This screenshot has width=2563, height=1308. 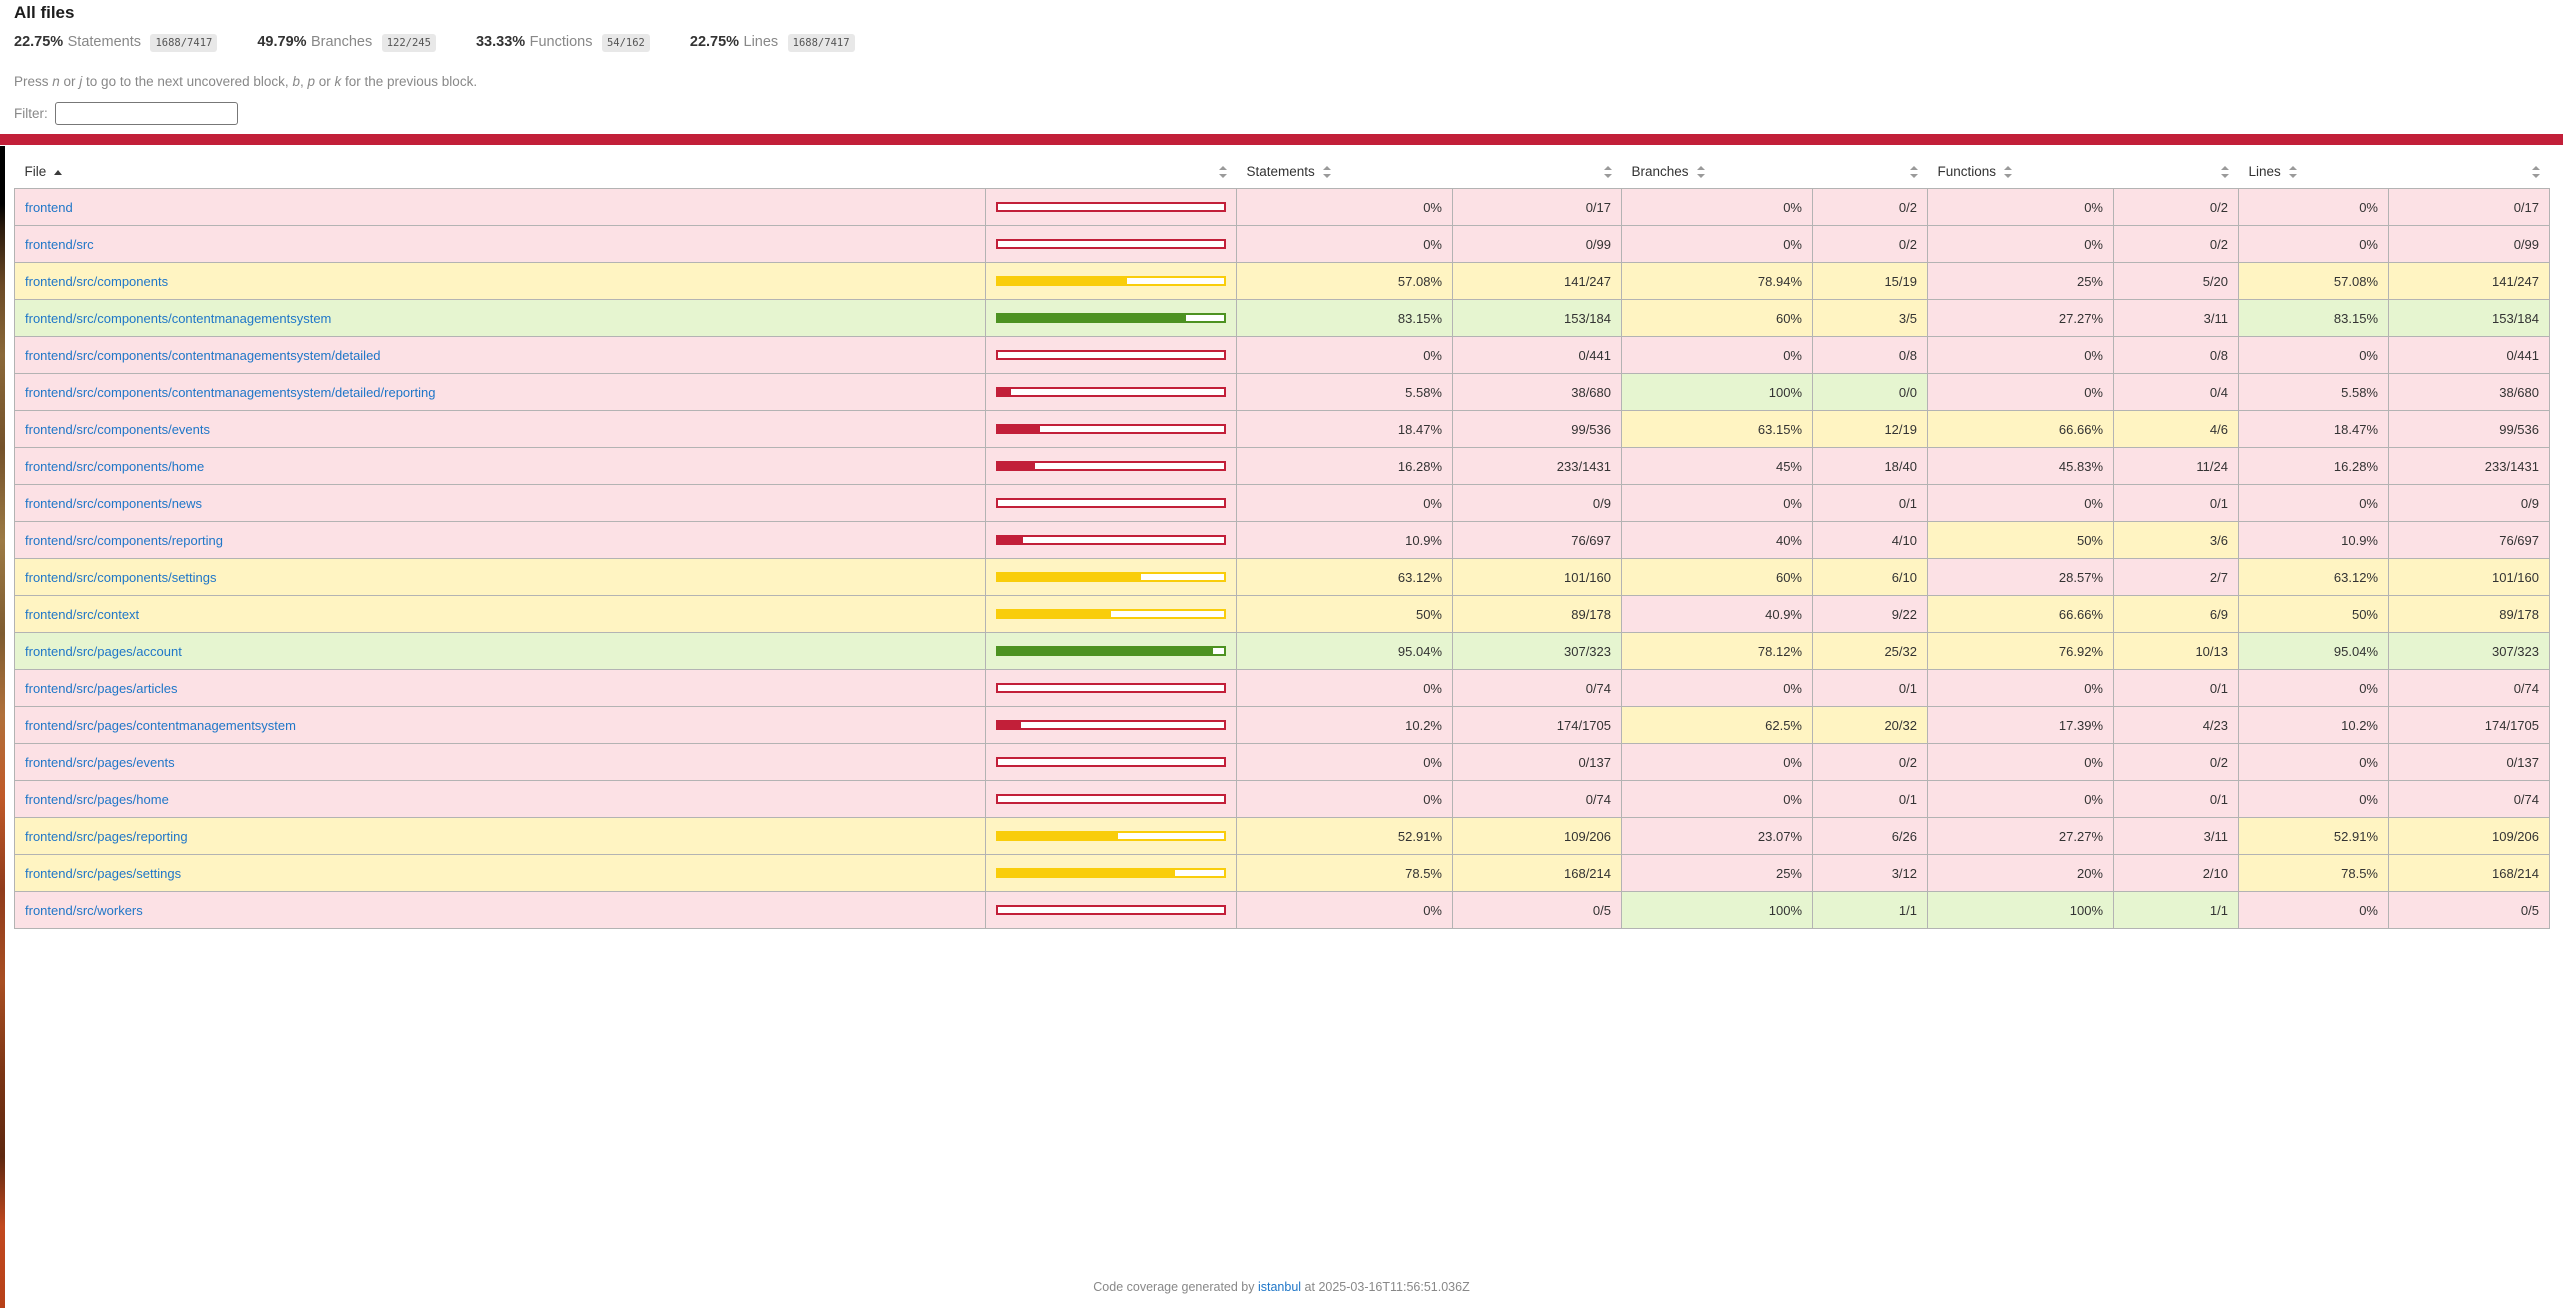 I want to click on lines-raw-cell: 38/680, so click(x=2469, y=392).